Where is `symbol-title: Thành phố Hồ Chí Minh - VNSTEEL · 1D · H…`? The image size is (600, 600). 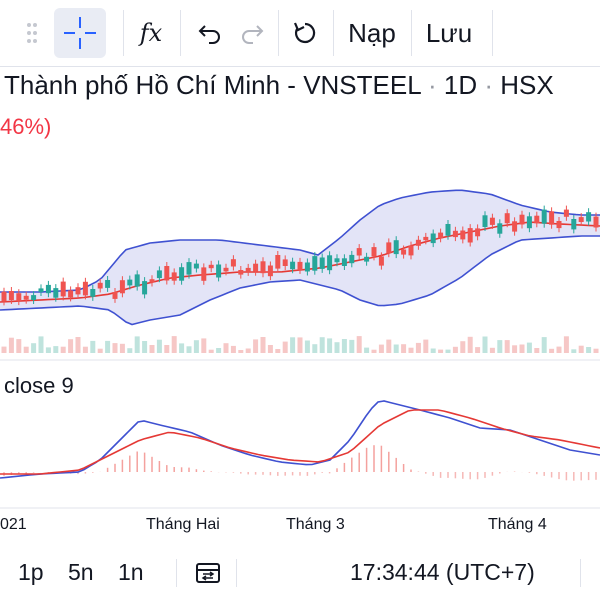 symbol-title: Thành phố Hồ Chí Minh - VNSTEEL · 1D · H… is located at coordinates (279, 85).